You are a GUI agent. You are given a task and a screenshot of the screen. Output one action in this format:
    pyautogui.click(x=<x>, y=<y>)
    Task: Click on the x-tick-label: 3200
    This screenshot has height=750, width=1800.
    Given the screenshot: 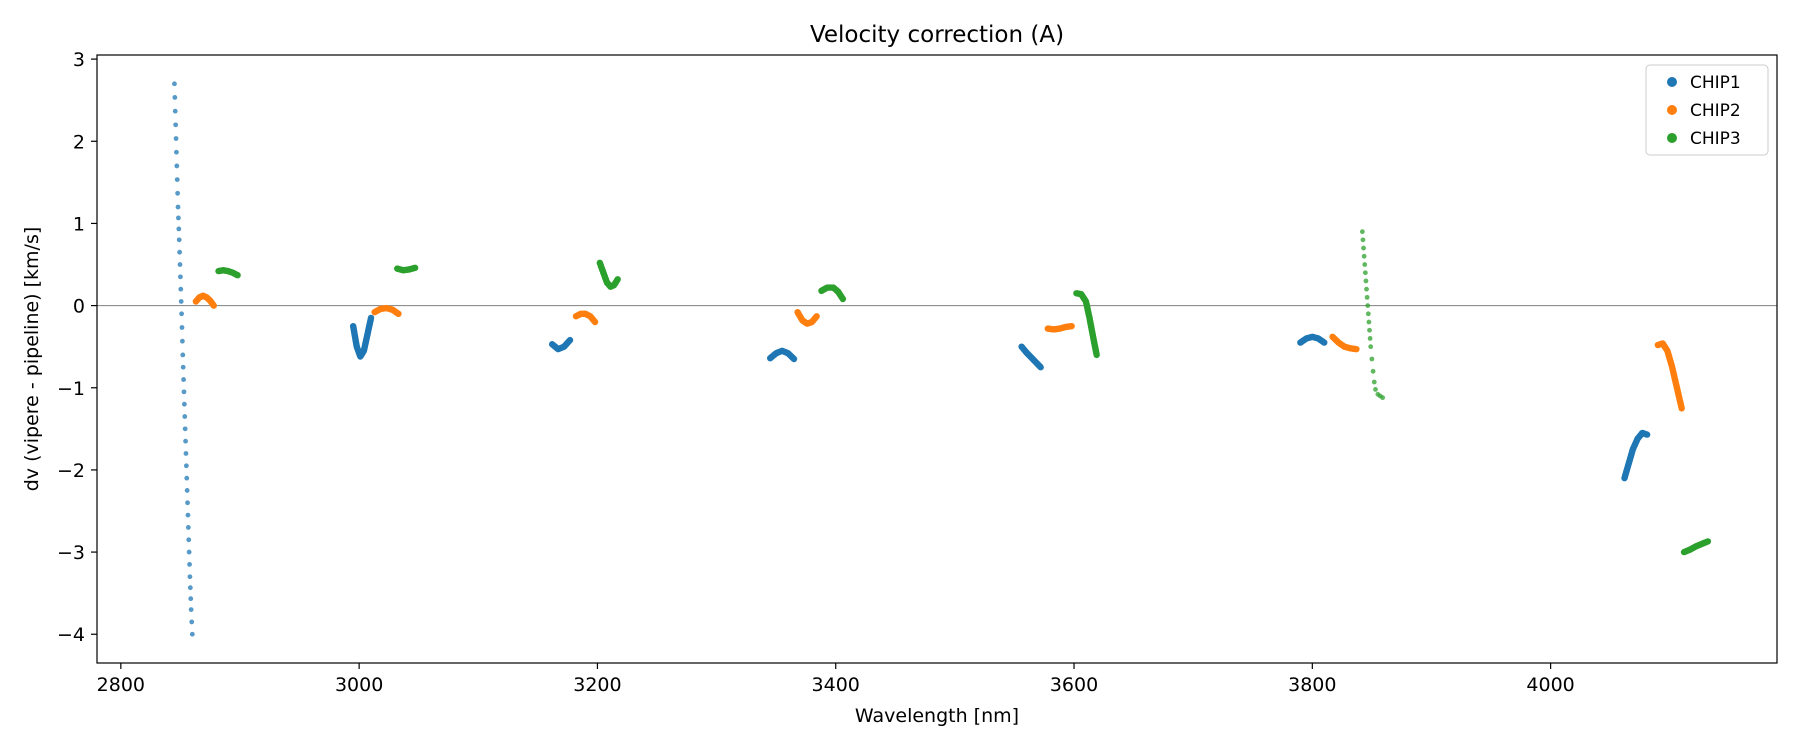 What is the action you would take?
    pyautogui.click(x=597, y=685)
    